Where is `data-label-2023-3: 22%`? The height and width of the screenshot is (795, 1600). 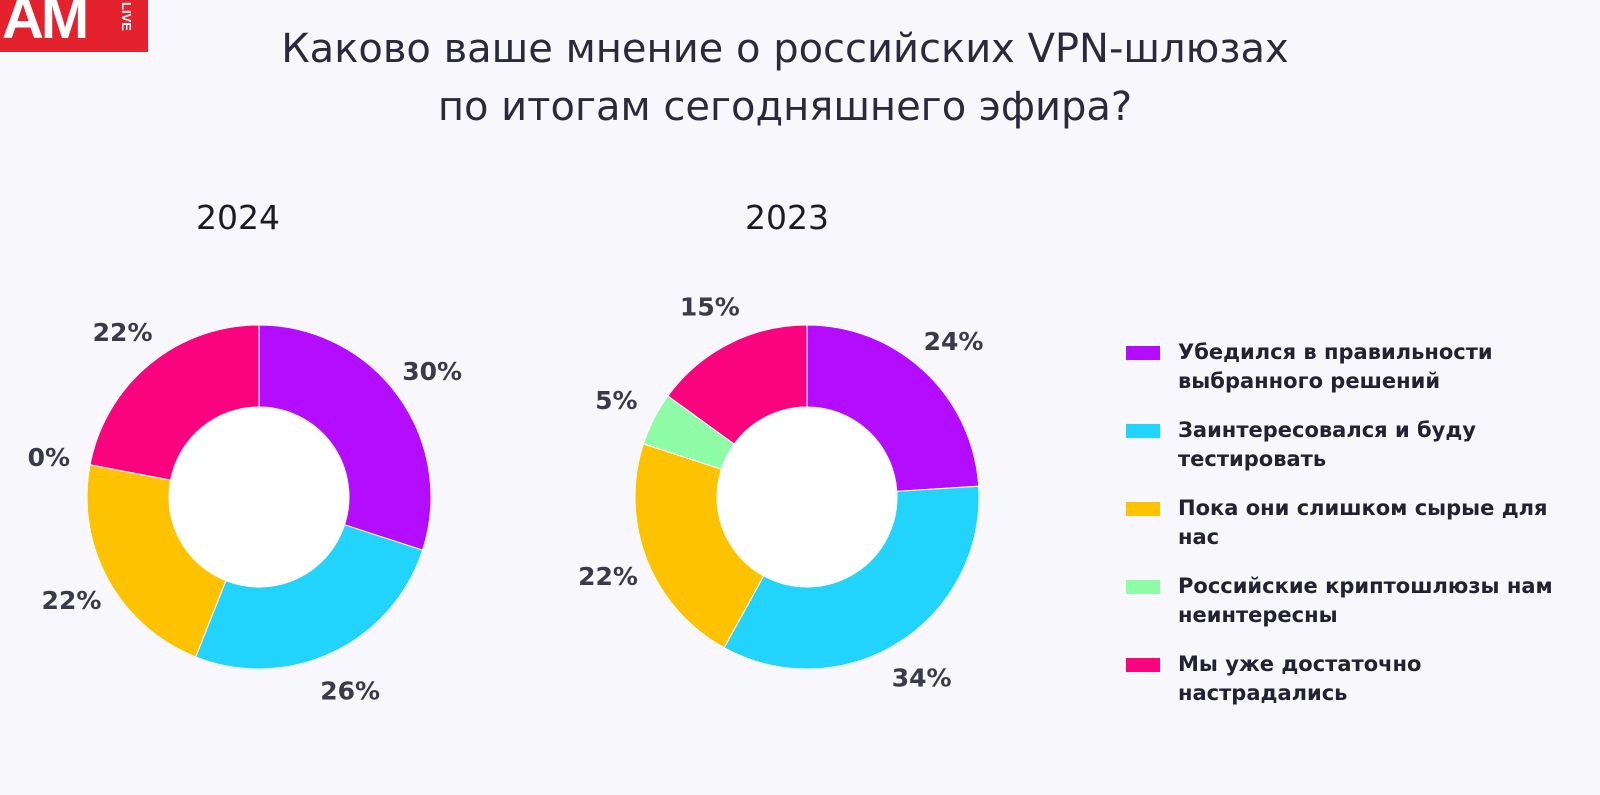 data-label-2023-3: 22% is located at coordinates (608, 576).